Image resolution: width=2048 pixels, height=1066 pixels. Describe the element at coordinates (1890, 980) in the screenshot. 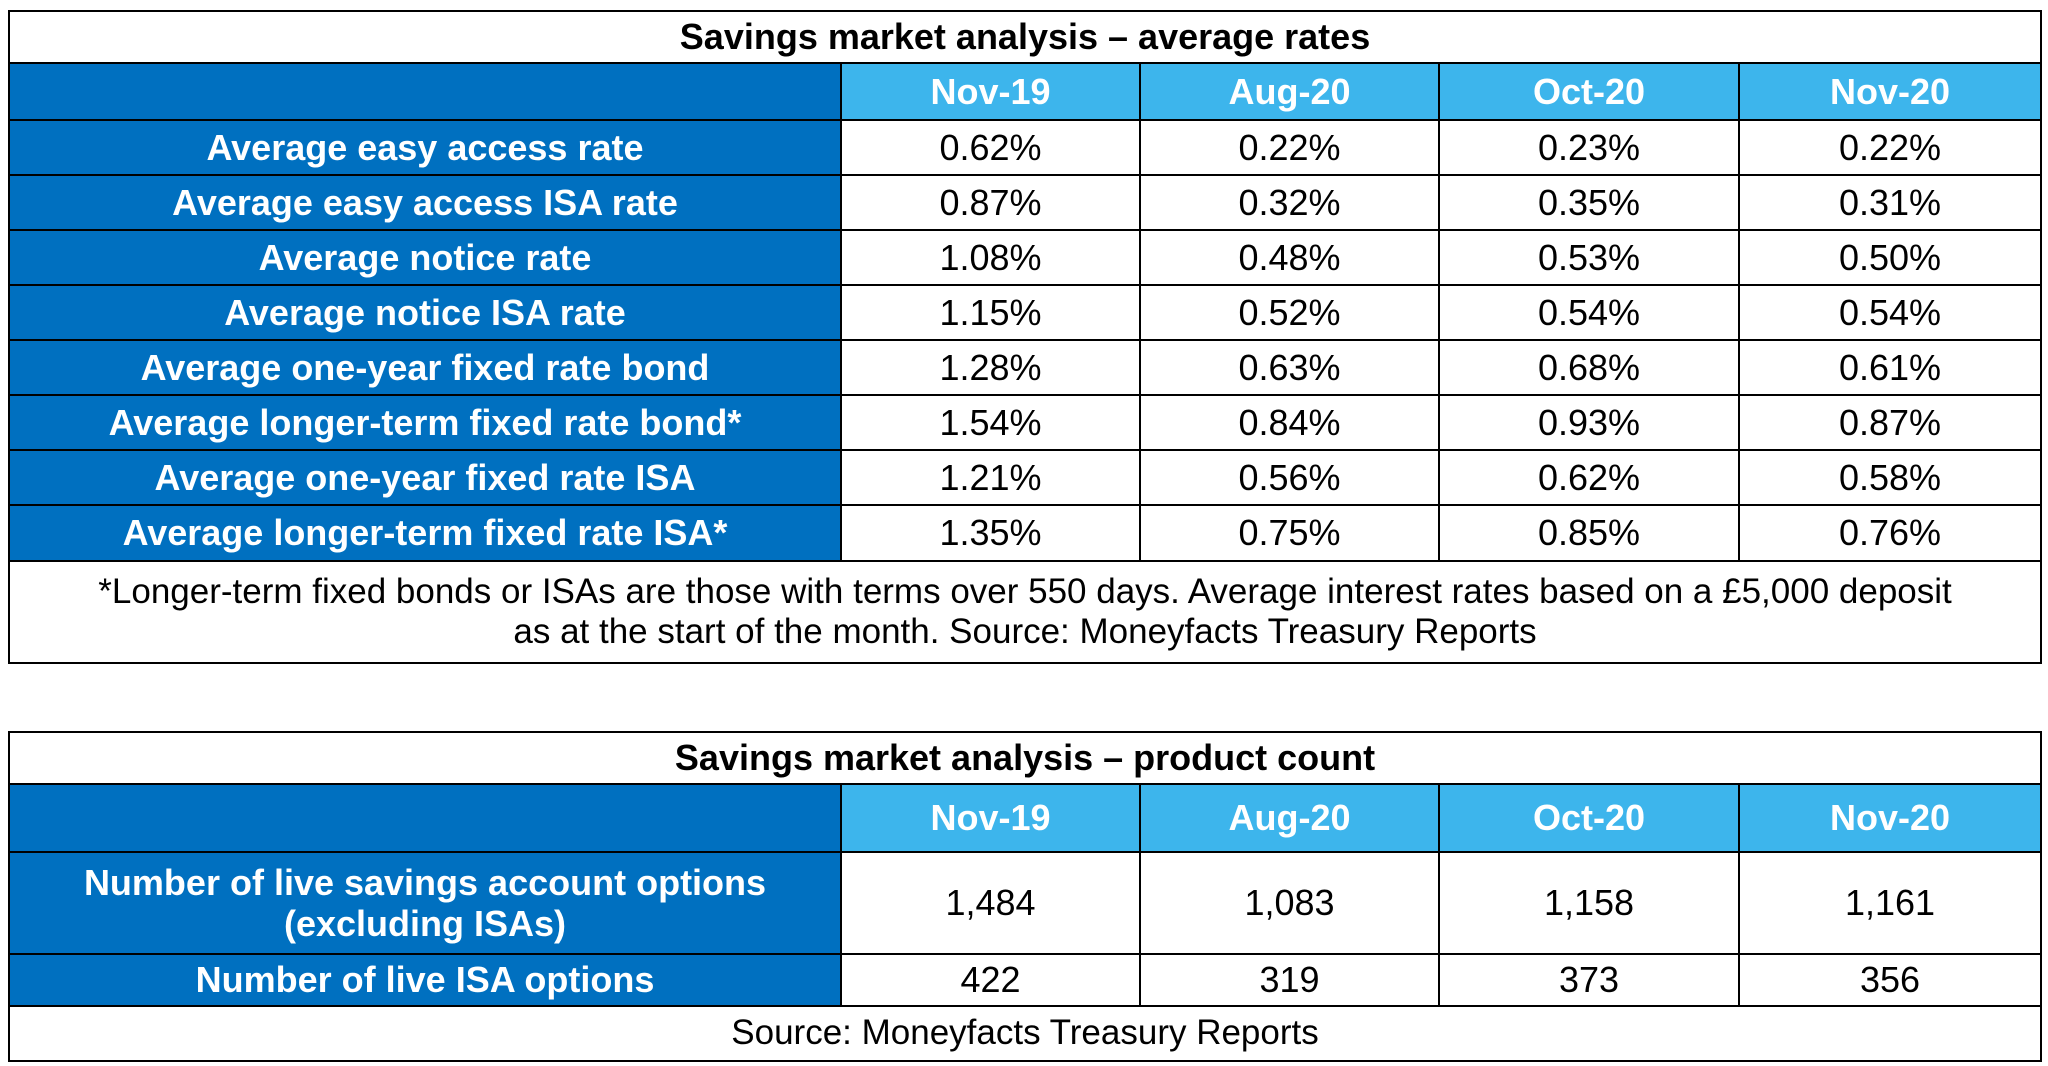

I see `cell-value: 356` at that location.